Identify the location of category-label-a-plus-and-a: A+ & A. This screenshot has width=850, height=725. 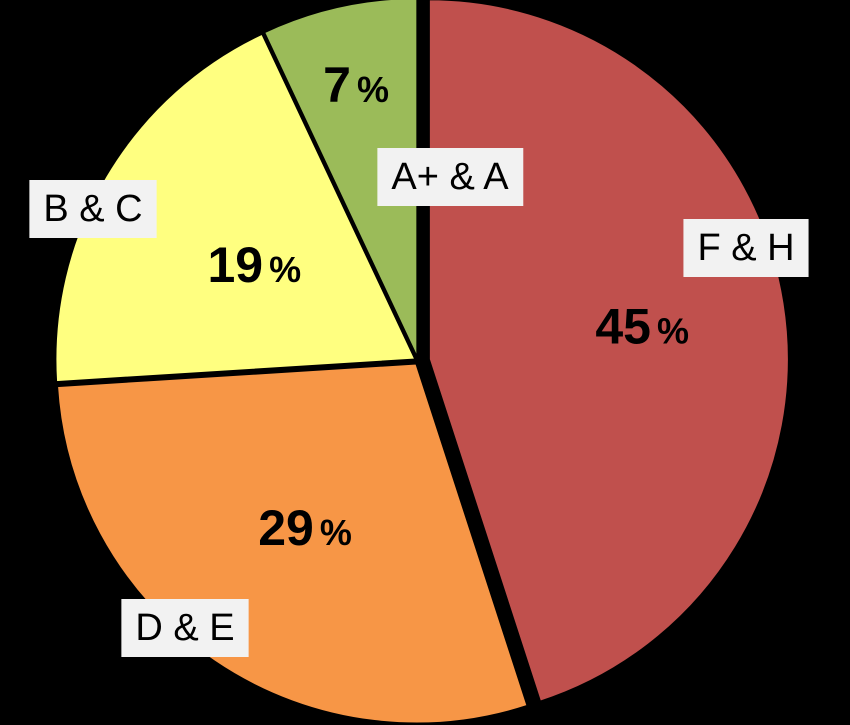
(450, 177).